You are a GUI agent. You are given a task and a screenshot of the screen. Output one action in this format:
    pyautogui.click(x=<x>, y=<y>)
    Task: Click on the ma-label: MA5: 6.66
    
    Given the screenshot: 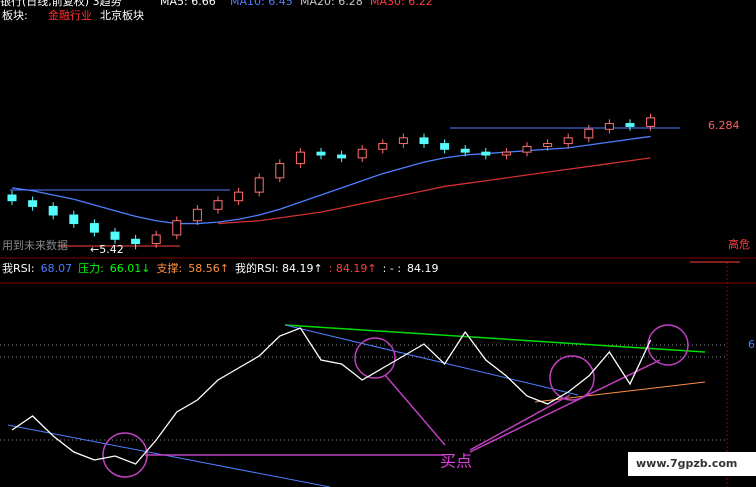 What is the action you would take?
    pyautogui.click(x=188, y=4)
    